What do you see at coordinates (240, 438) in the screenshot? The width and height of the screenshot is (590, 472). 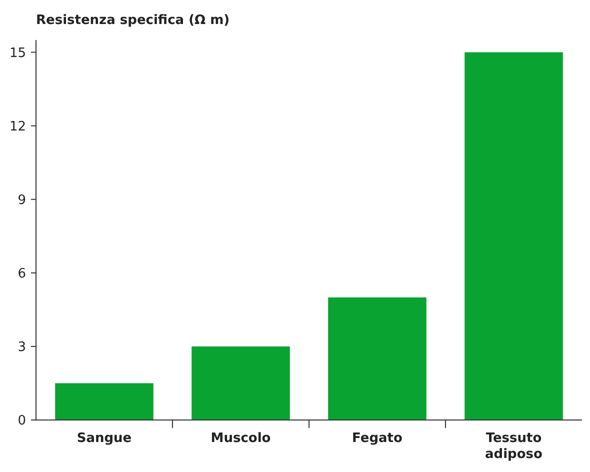 I see `x-tick-label: Muscolo` at bounding box center [240, 438].